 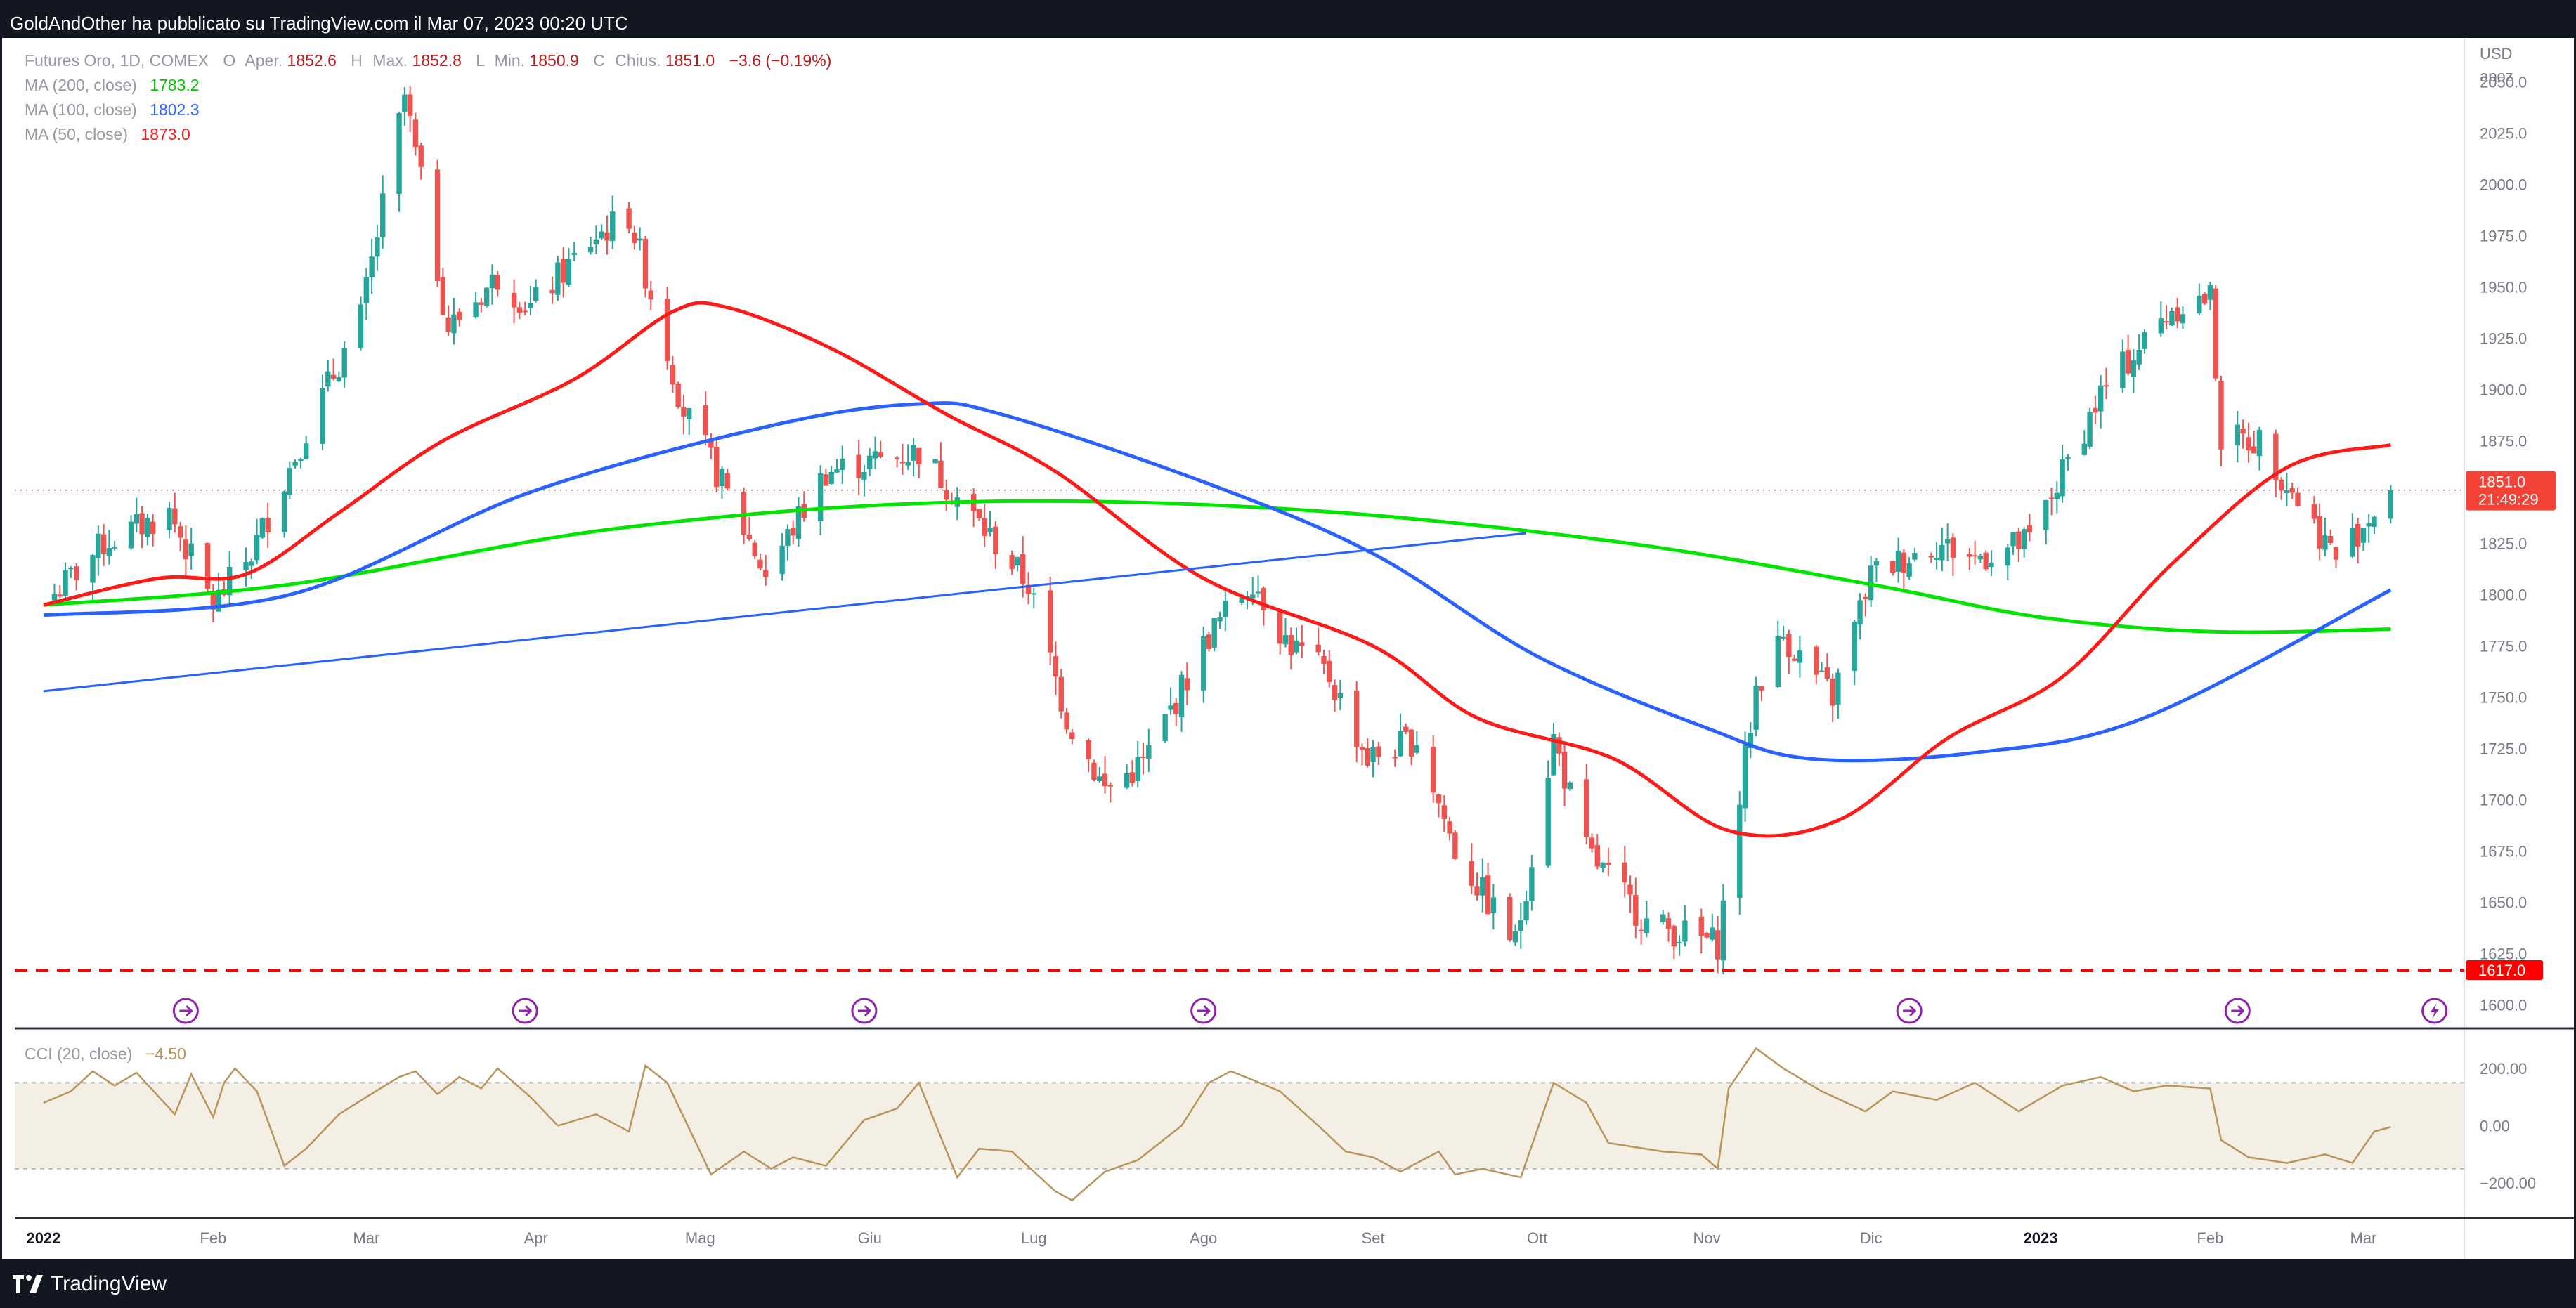 I want to click on legend-close-label: C, so click(x=599, y=61).